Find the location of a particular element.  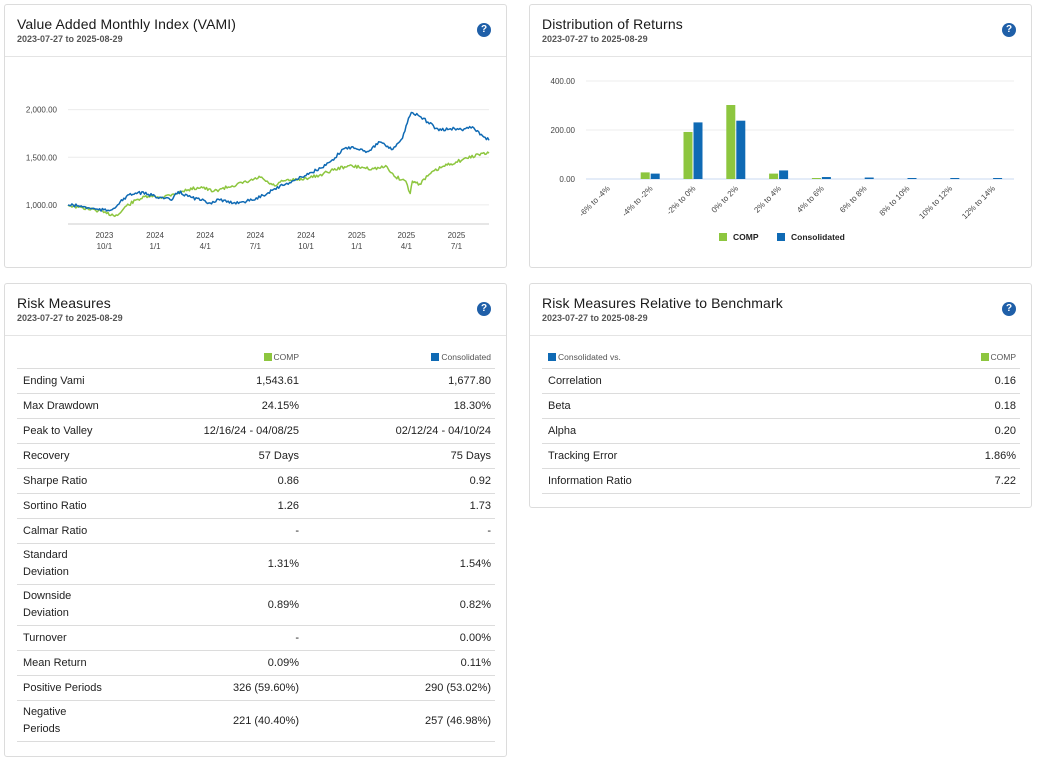

risk-measures-header: Risk Measures 2023-07-27 to 2025-08-29 ? is located at coordinates (255, 310).